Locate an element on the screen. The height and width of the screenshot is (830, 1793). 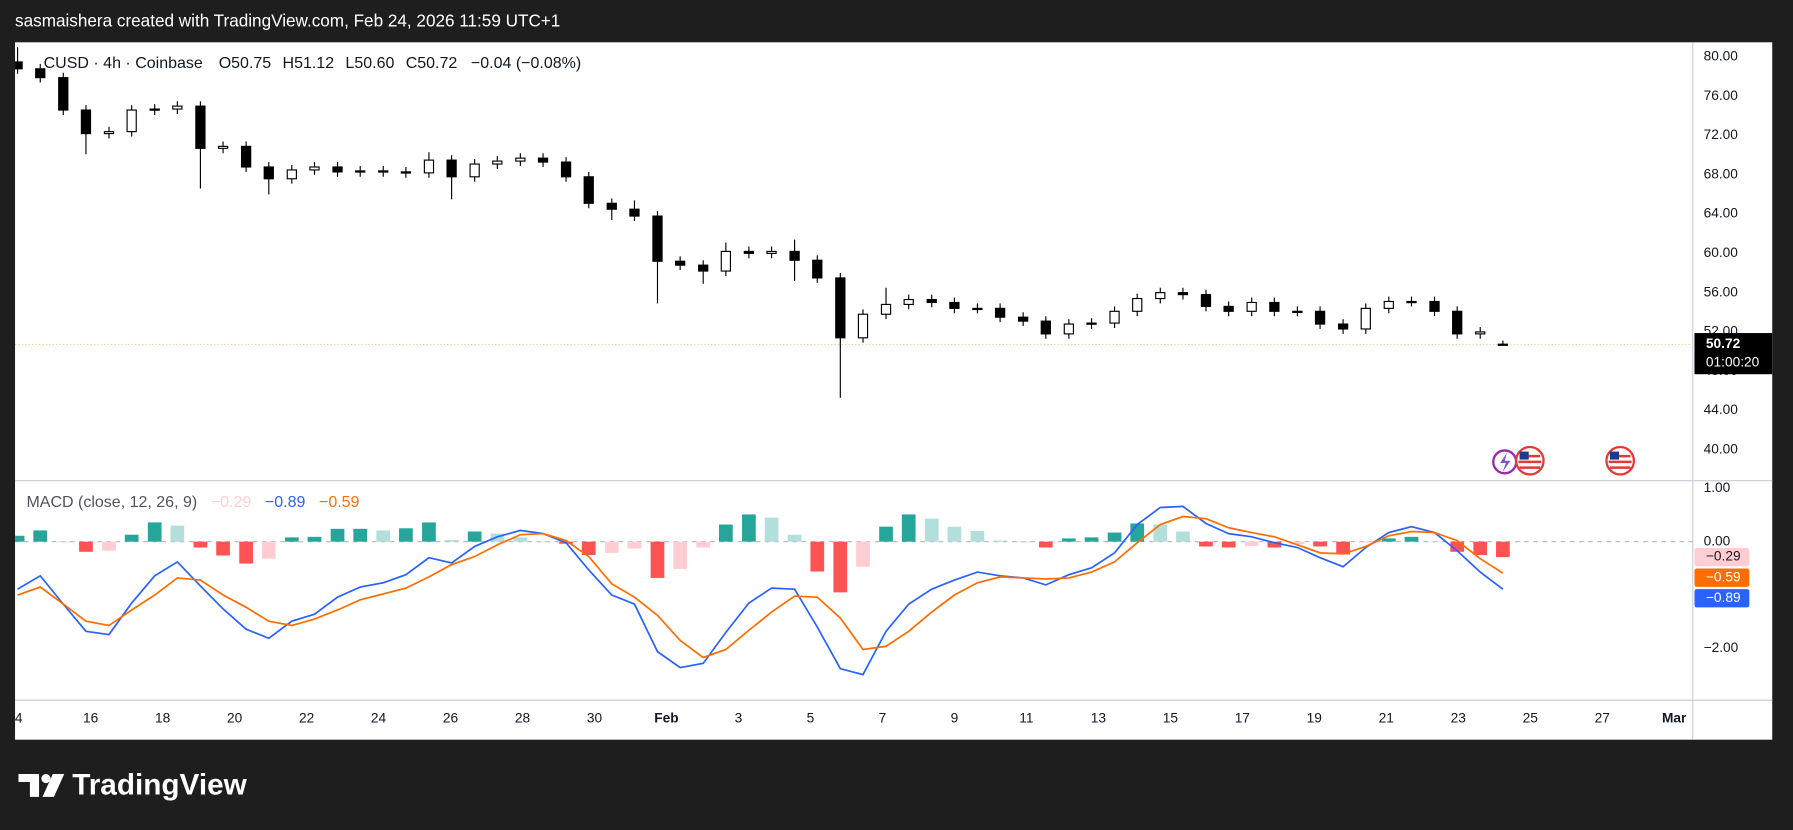
x-tick-label: 24 is located at coordinates (379, 718).